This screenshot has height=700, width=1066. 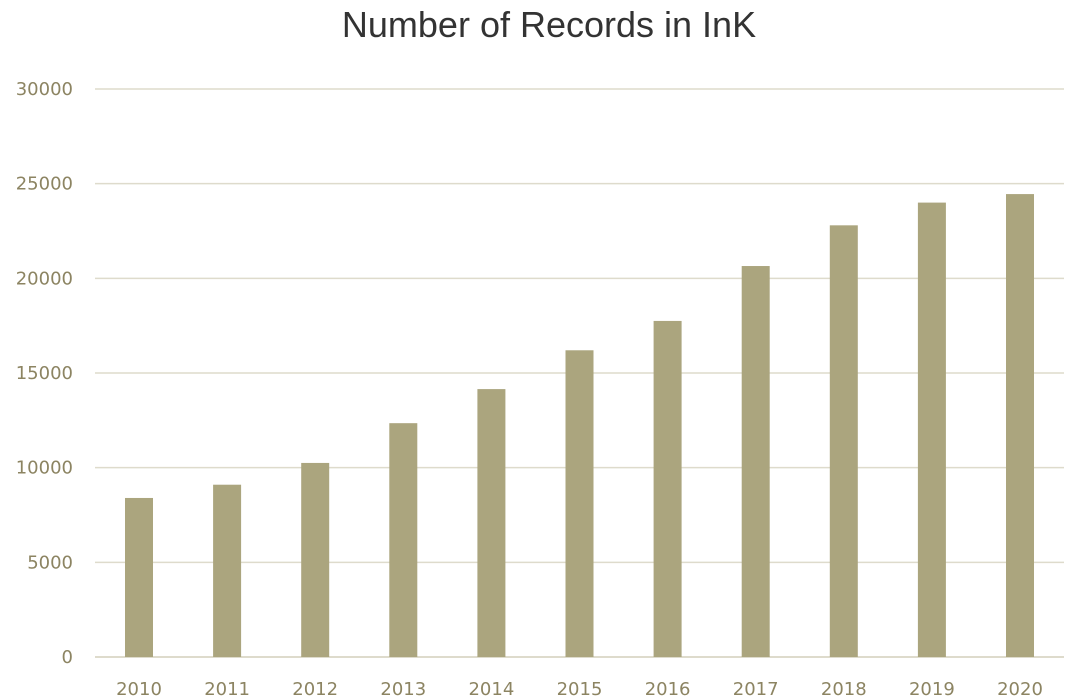 I want to click on y-tick-label: 10000, so click(x=44, y=468).